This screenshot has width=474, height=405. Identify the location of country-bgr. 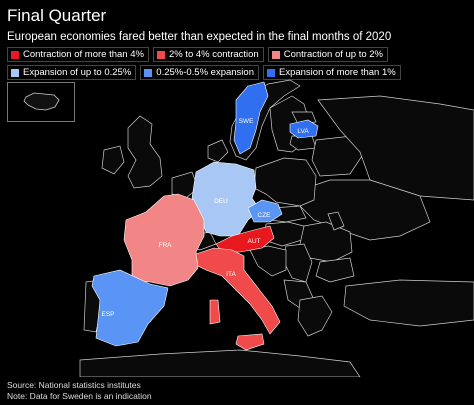
(335, 270).